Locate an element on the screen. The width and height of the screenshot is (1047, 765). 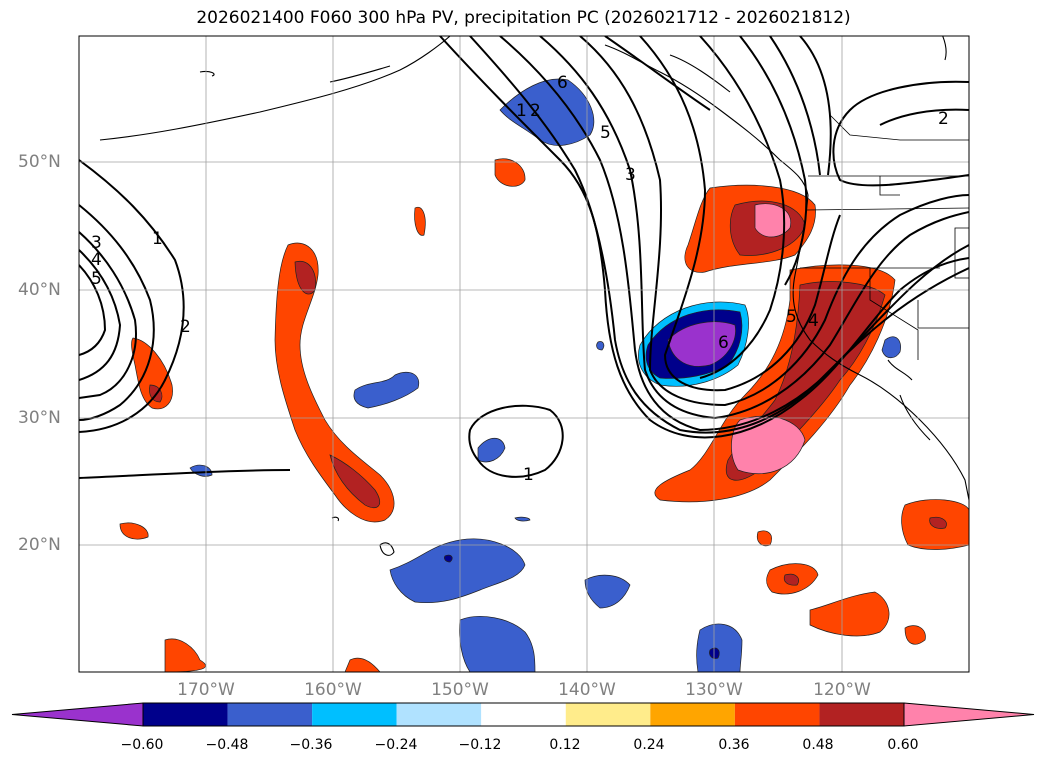
lon-label-170w: 170°W is located at coordinates (206, 690).